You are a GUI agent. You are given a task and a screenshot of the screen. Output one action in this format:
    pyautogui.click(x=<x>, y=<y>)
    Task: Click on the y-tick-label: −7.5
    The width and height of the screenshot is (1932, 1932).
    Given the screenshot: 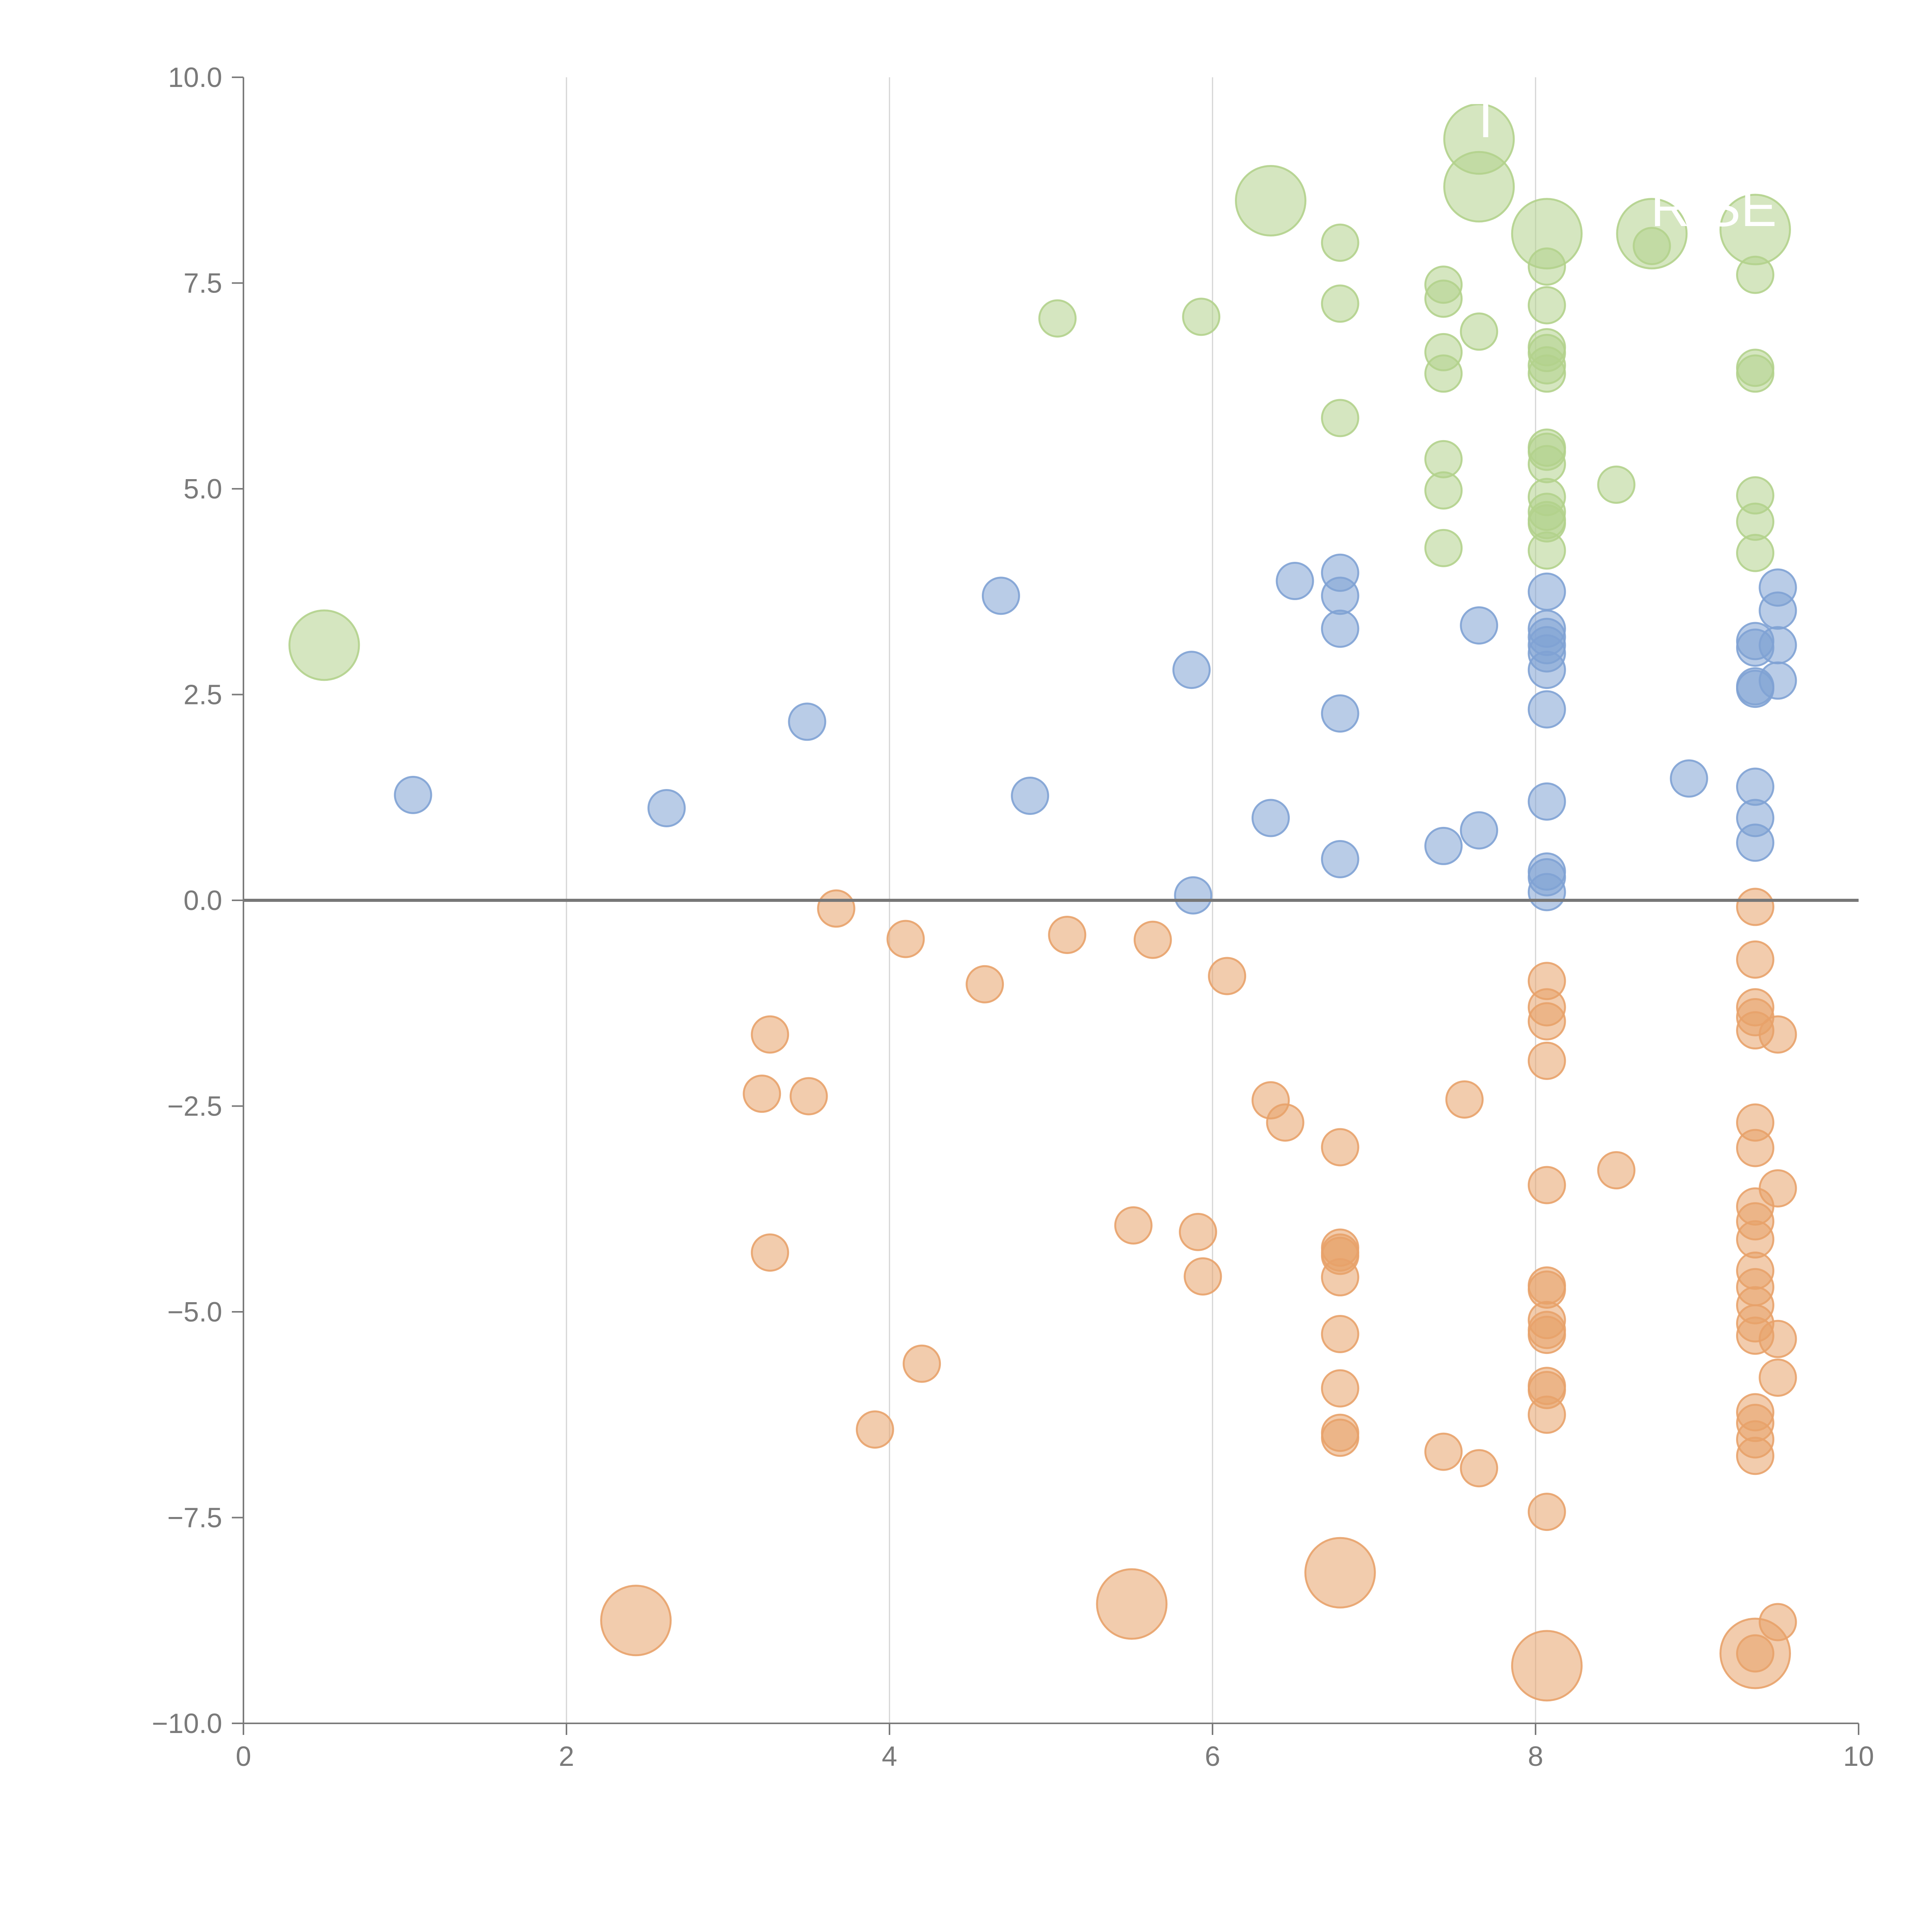 What is the action you would take?
    pyautogui.click(x=194, y=1518)
    